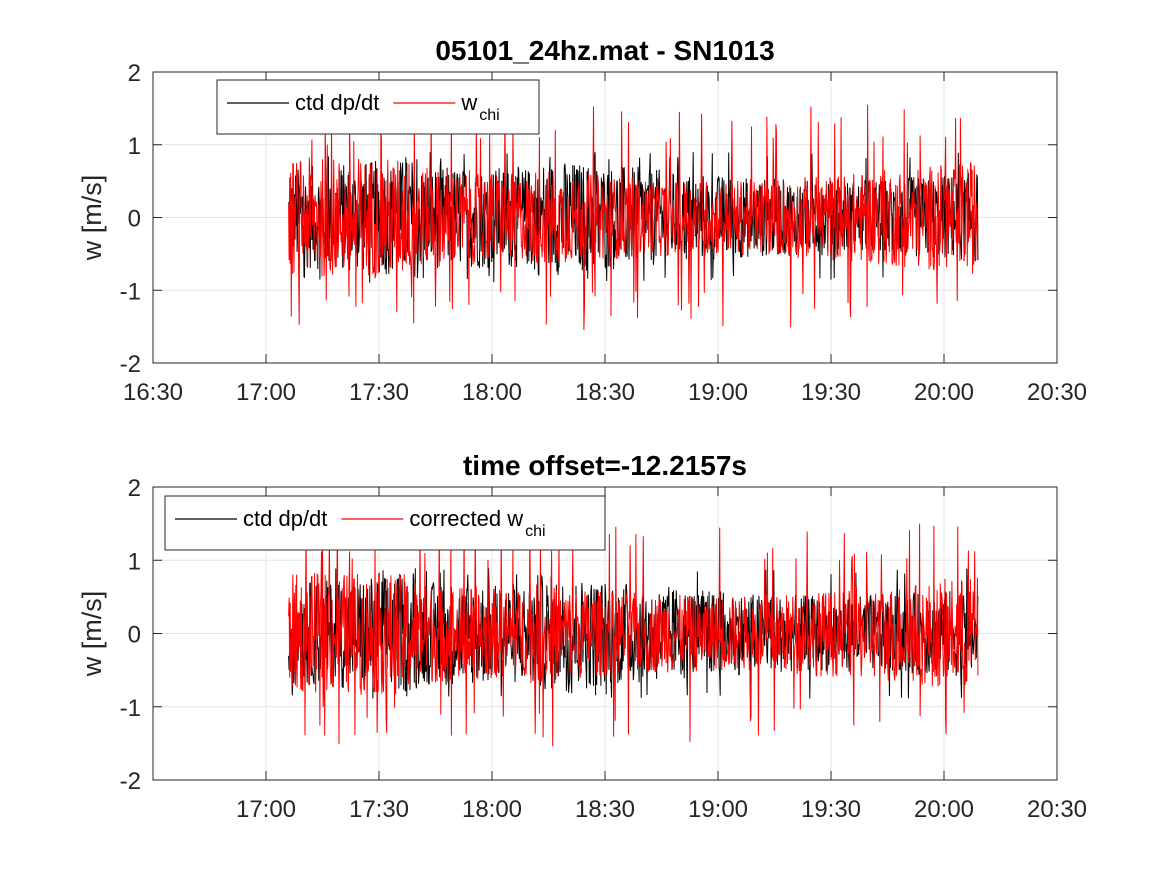 The image size is (1167, 875). What do you see at coordinates (605, 465) in the screenshot?
I see `chart-title: time offset=-12.2157s` at bounding box center [605, 465].